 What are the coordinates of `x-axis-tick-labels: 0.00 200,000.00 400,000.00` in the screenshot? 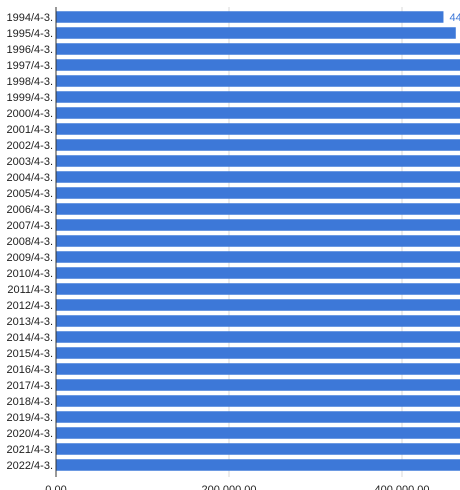 It's located at (237, 487).